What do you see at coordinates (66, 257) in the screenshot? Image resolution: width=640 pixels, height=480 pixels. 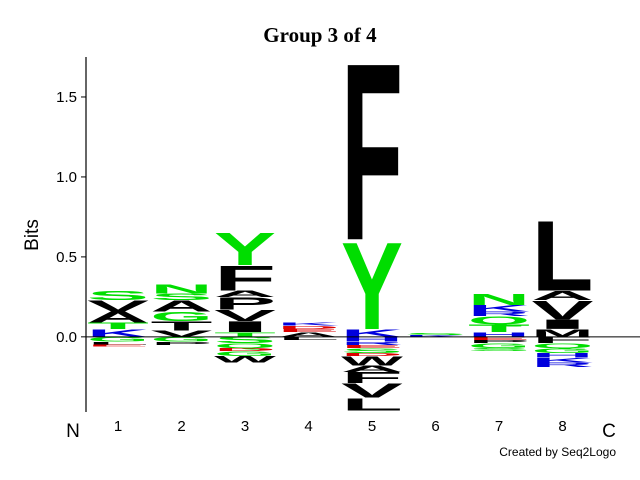 I see `y-tick-label: 0.5` at bounding box center [66, 257].